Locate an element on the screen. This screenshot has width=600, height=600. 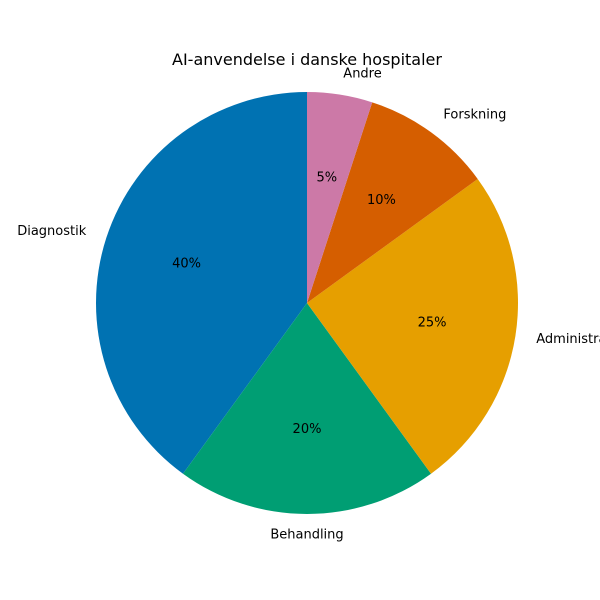
slice-label-diagnostik: Diagnostik is located at coordinates (52, 231).